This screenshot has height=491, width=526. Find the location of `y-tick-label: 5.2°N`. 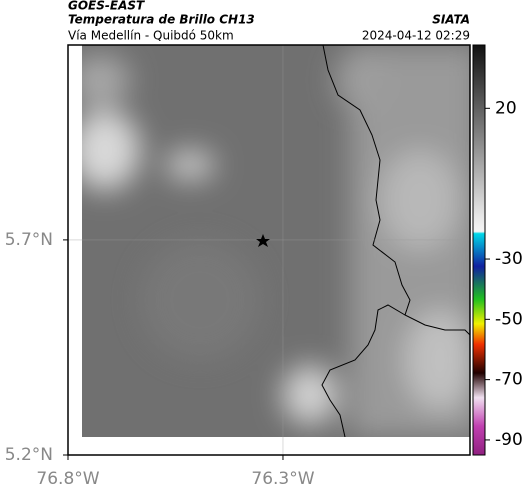

y-tick-label: 5.2°N is located at coordinates (29, 455).